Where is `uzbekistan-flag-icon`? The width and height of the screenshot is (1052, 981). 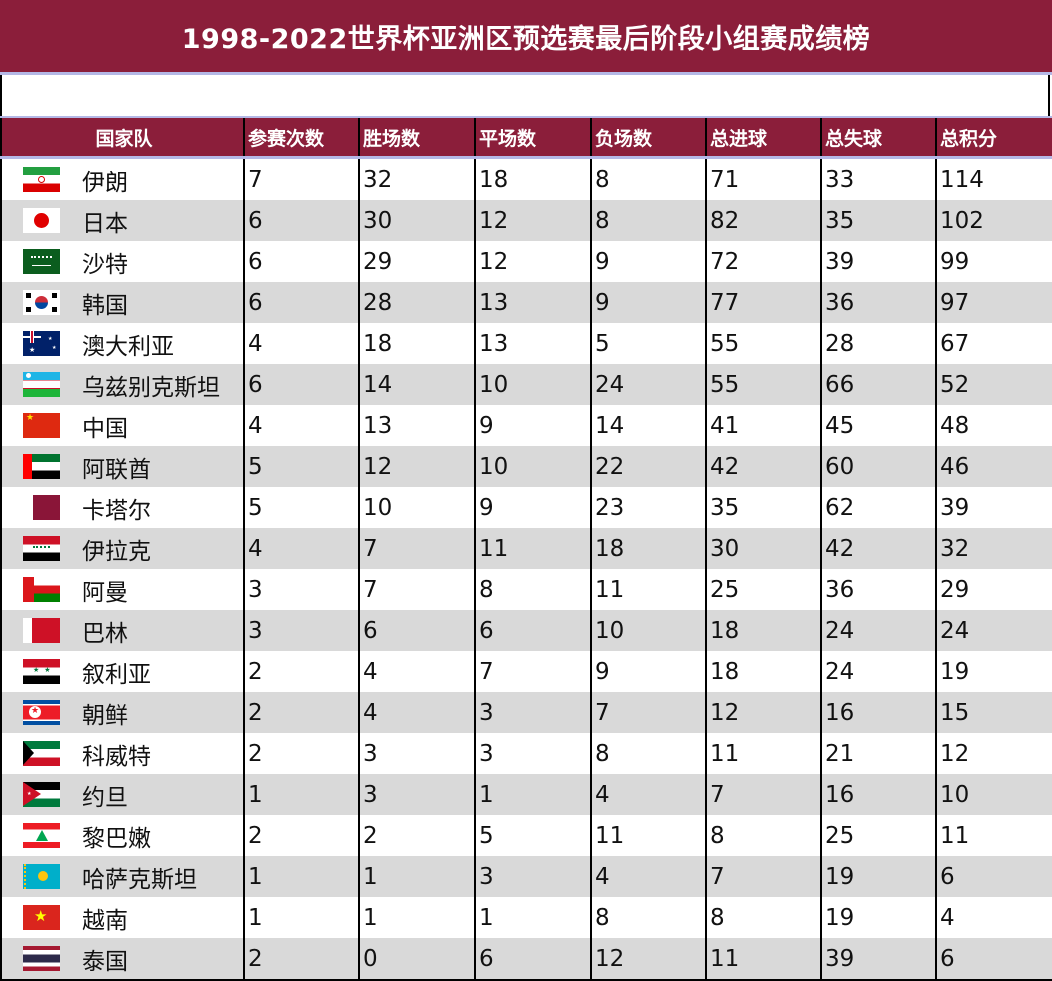
uzbekistan-flag-icon is located at coordinates (41, 384).